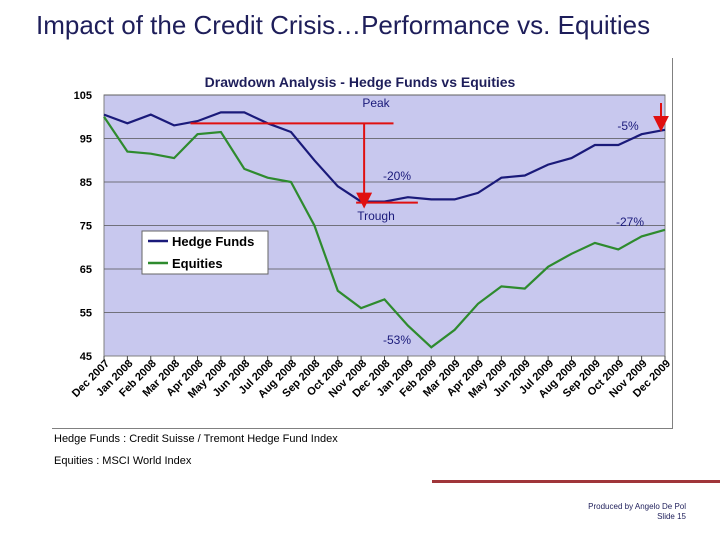 Image resolution: width=720 pixels, height=540 pixels. Describe the element at coordinates (376, 103) in the screenshot. I see `annotation-peak: Peak` at that location.